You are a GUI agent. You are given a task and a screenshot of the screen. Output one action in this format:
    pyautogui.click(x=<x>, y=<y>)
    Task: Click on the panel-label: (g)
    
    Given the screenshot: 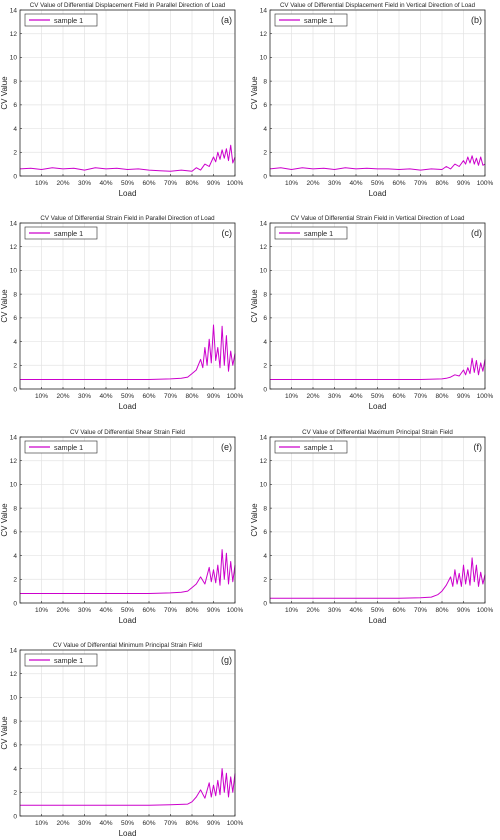 What is the action you would take?
    pyautogui.click(x=226, y=660)
    